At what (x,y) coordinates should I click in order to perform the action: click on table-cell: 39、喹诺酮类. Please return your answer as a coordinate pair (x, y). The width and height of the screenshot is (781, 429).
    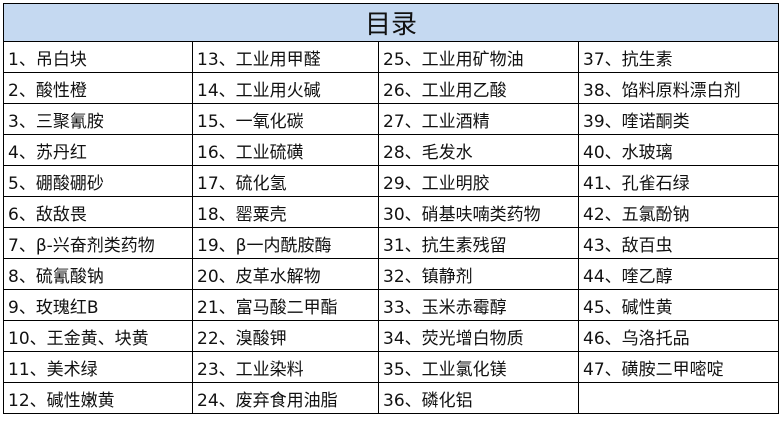
    Looking at the image, I should click on (678, 119).